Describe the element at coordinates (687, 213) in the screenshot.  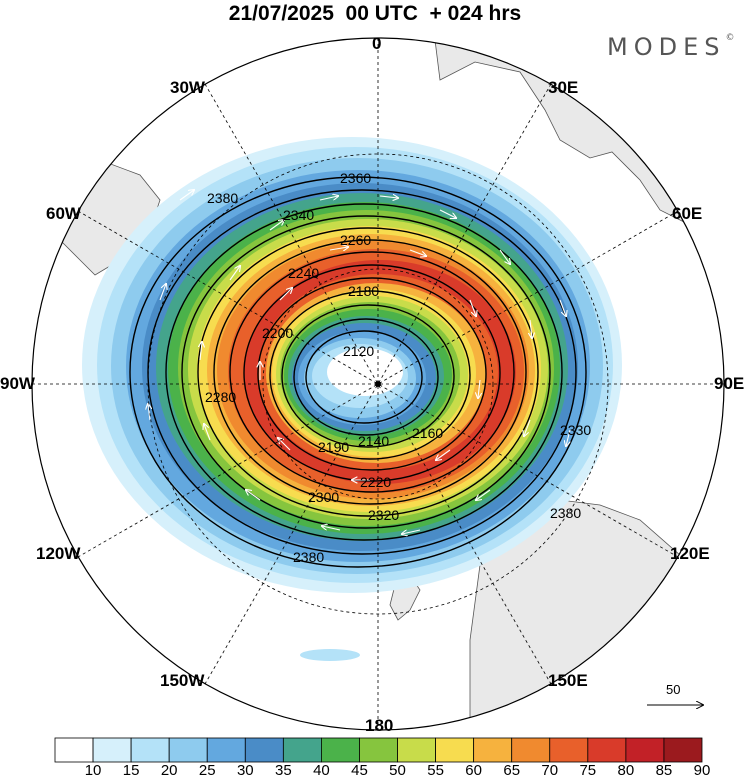
I see `lon-label-60e: 60E` at that location.